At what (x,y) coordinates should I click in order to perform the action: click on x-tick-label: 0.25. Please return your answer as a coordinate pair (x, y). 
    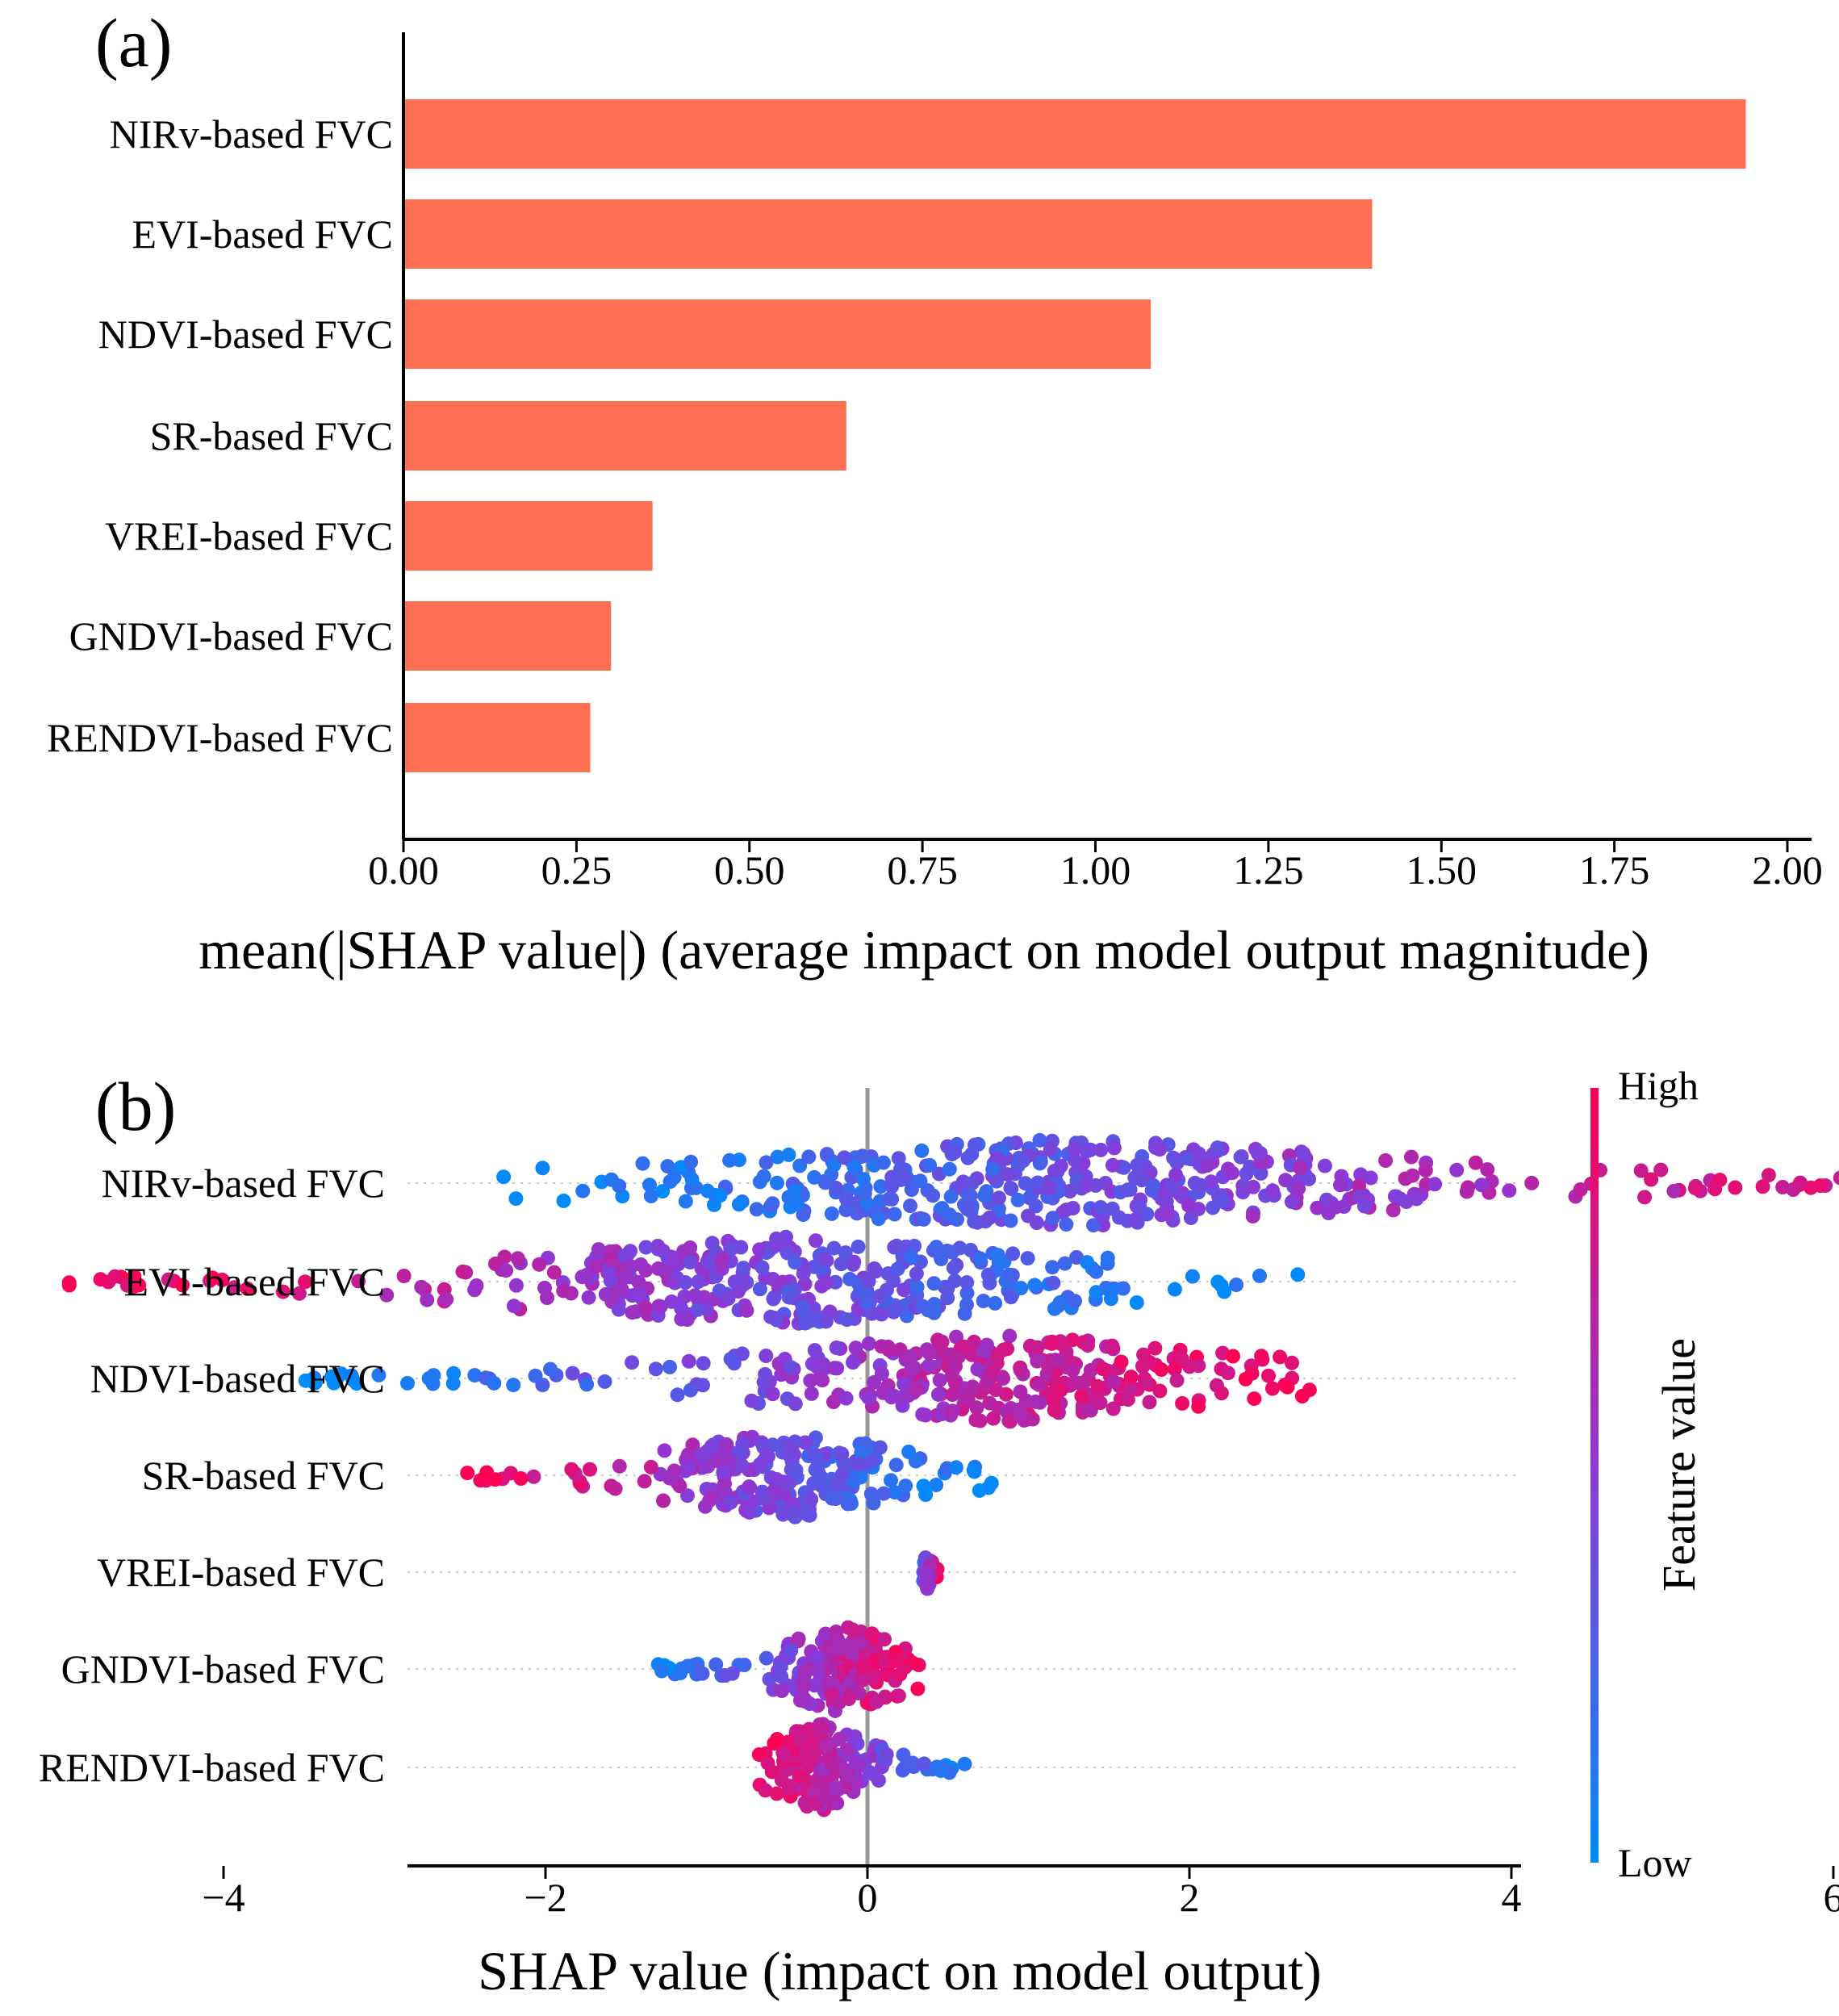
    Looking at the image, I should click on (576, 870).